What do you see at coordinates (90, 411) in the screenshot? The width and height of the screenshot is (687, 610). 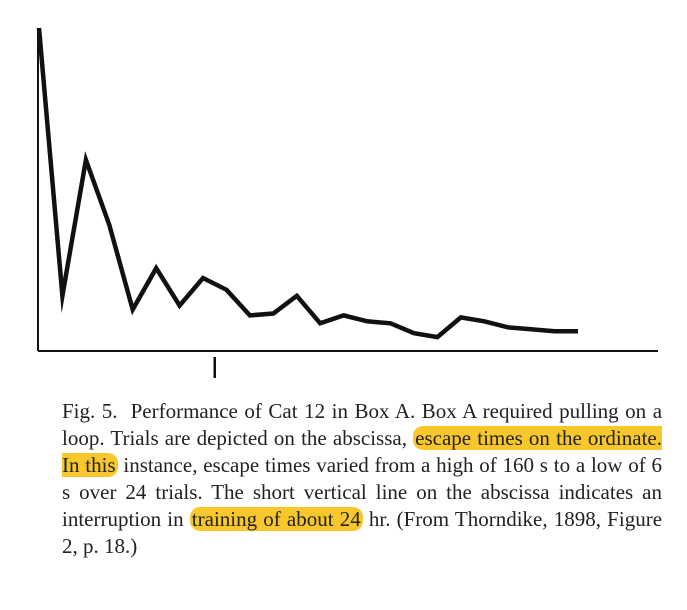 I see `caption-label: Fig. 5.` at bounding box center [90, 411].